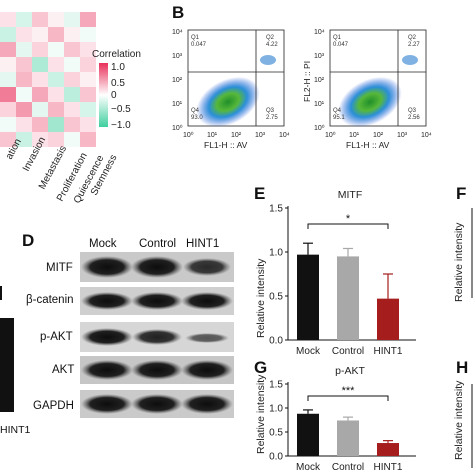 This screenshot has height=474, width=474. I want to click on quadrant-label-q4: Q4 95.1, so click(339, 114).